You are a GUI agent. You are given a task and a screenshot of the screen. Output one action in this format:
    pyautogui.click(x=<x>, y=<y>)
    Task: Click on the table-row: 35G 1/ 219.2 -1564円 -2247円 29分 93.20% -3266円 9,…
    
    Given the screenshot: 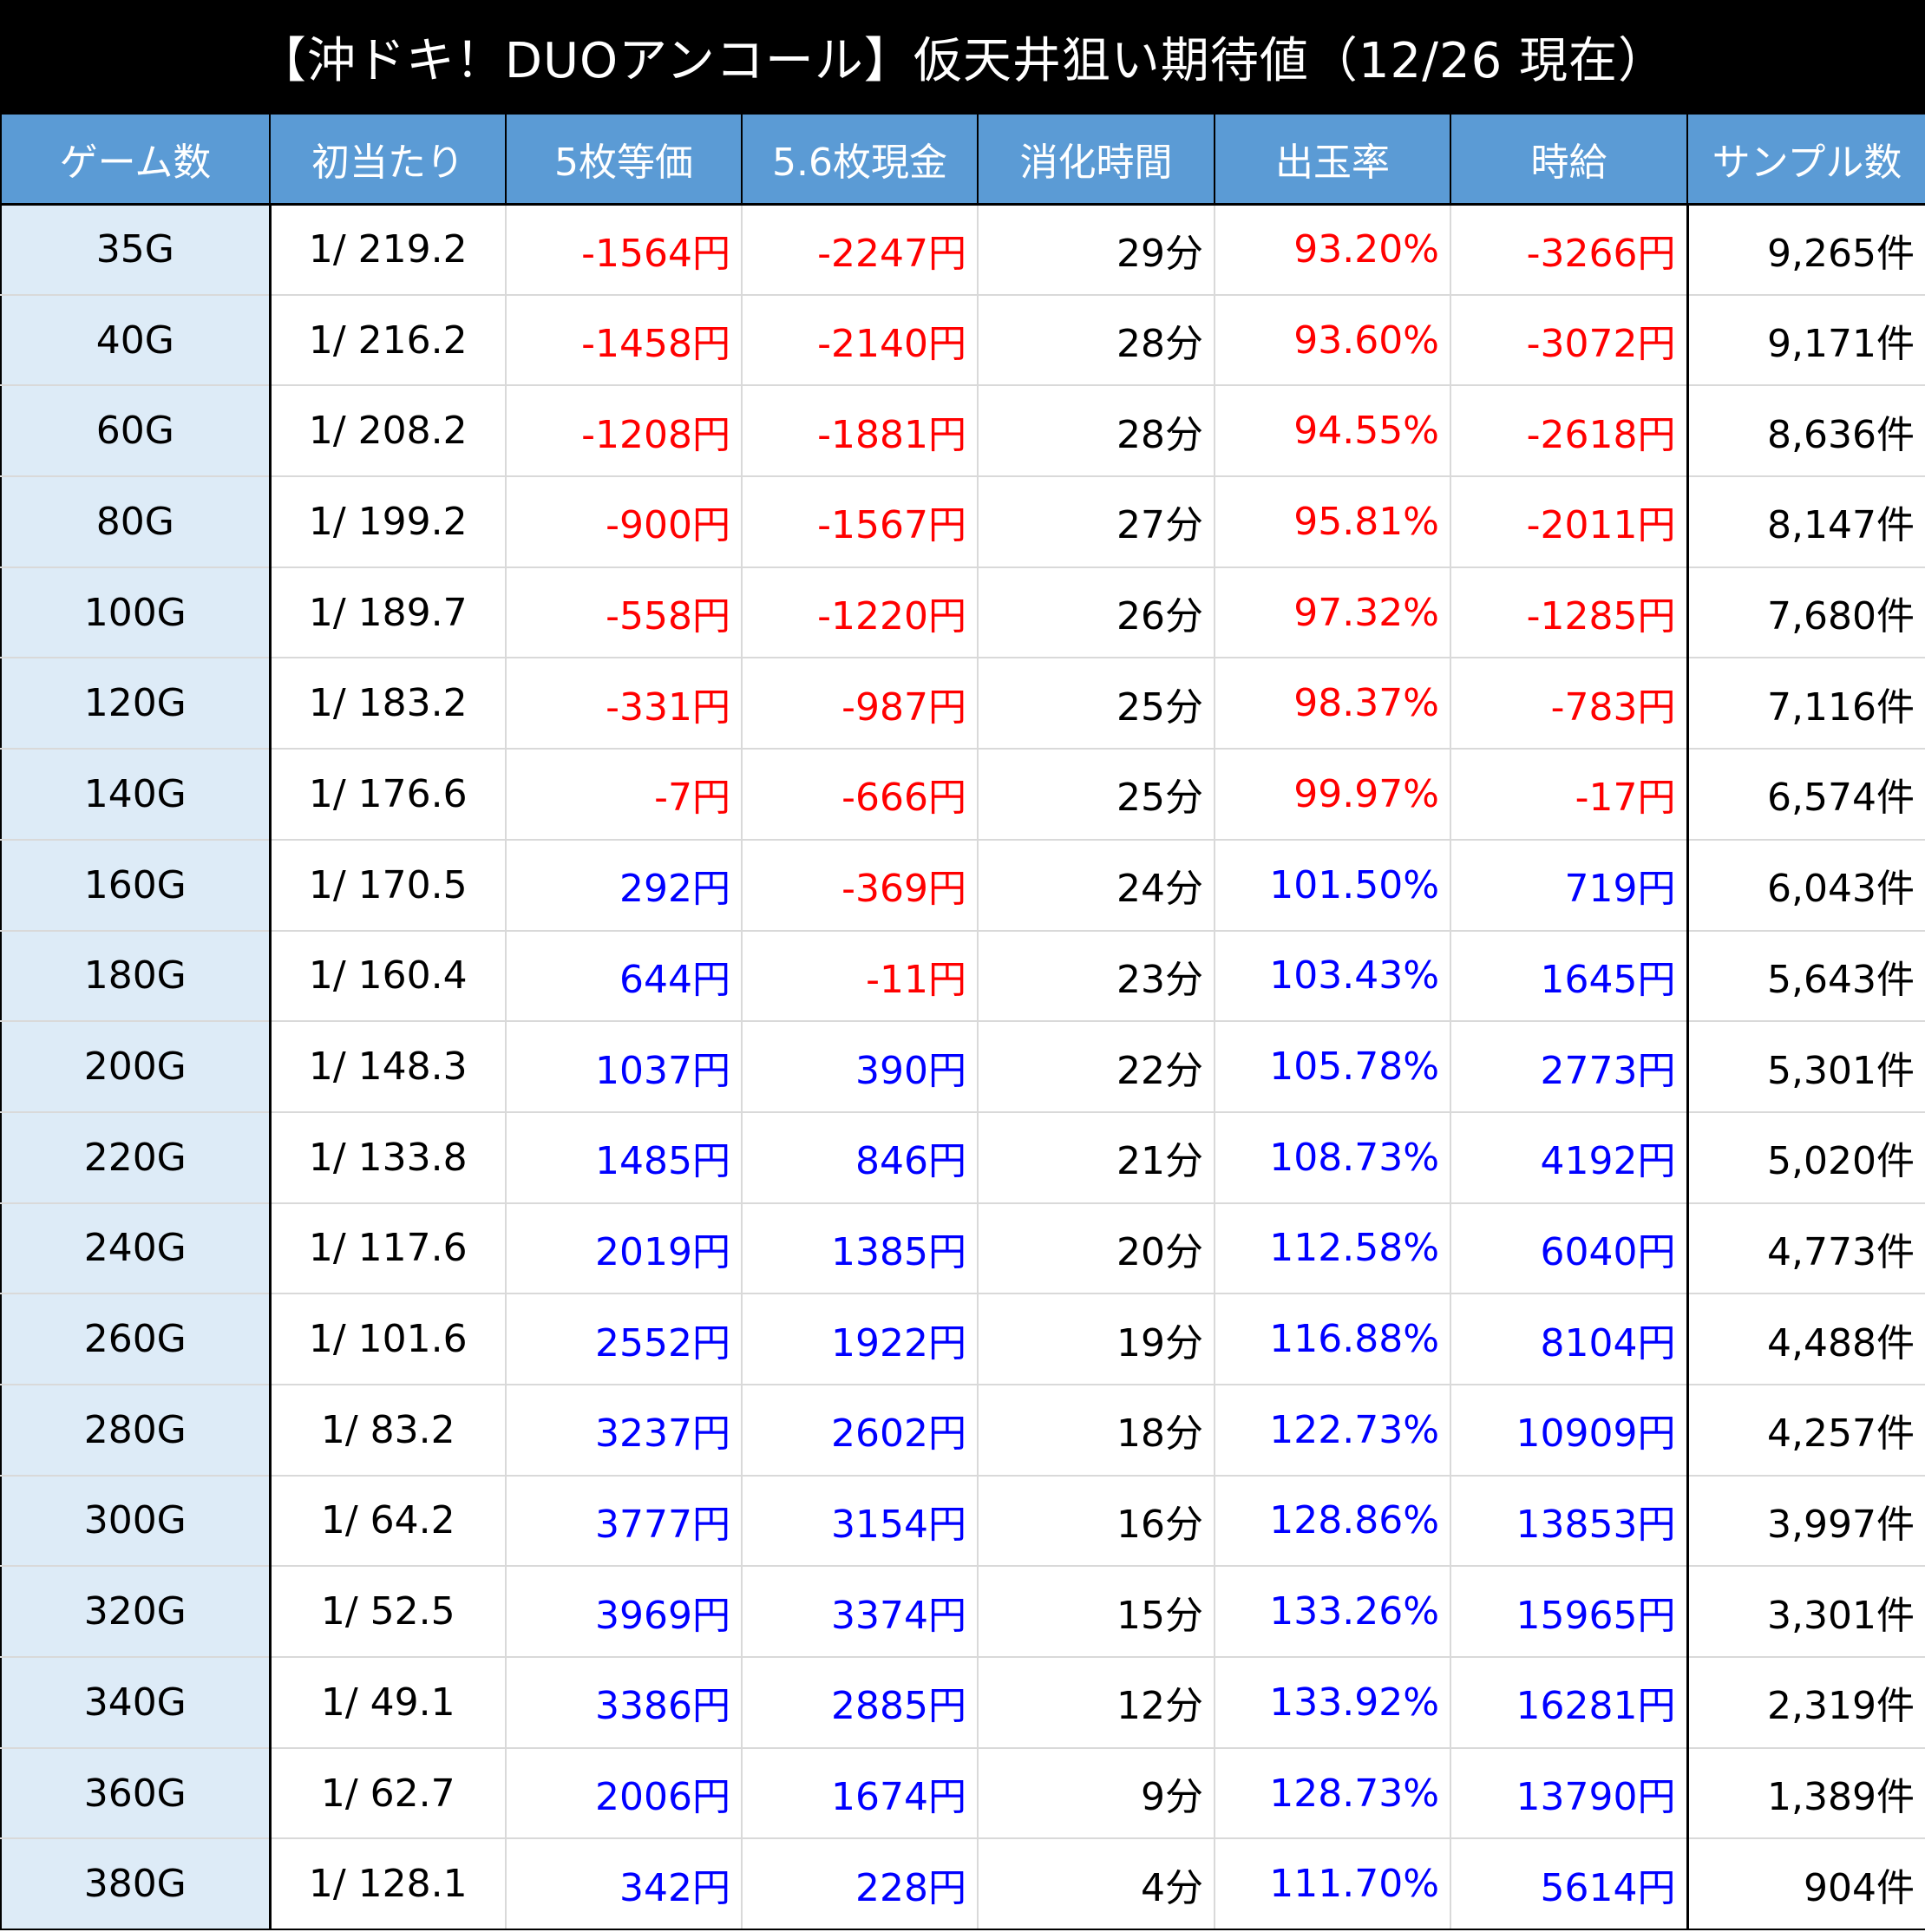 What is the action you would take?
    pyautogui.click(x=962, y=250)
    